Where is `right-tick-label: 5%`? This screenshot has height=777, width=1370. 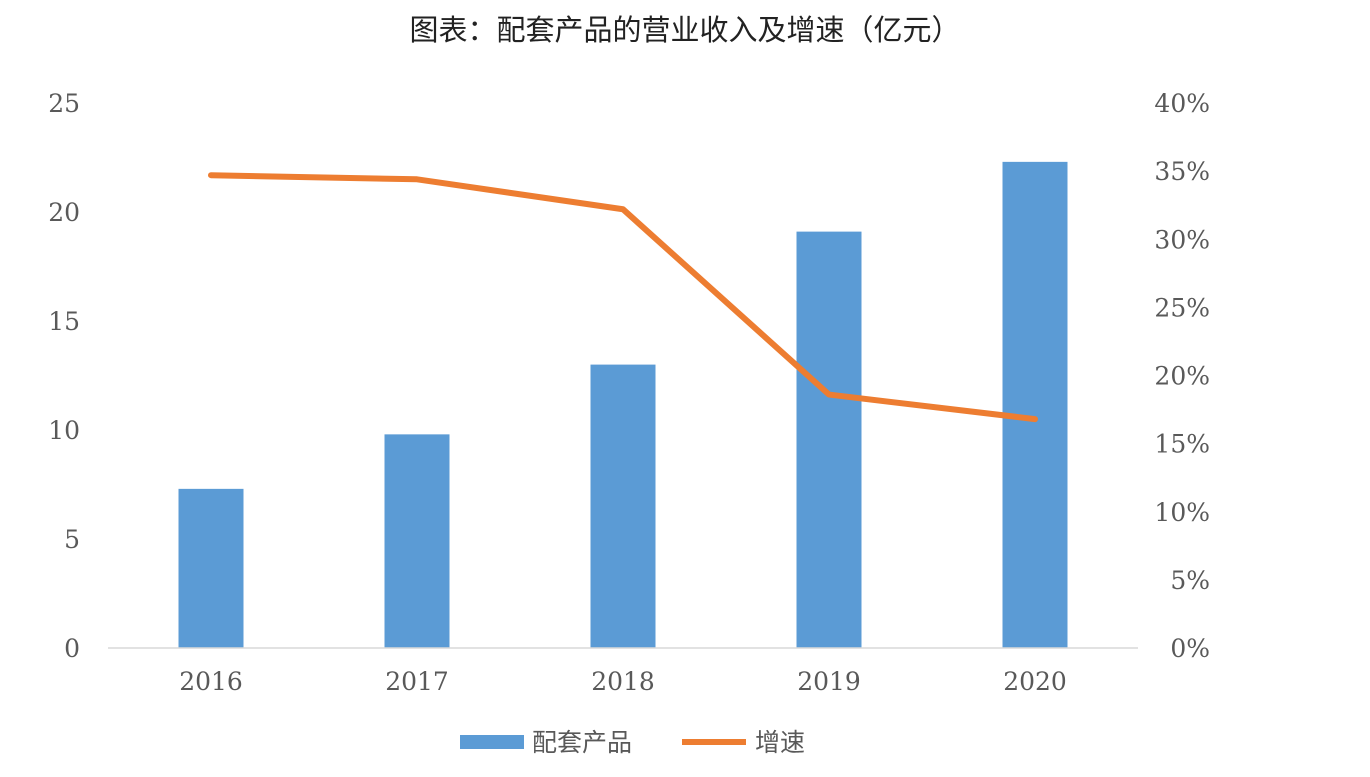
right-tick-label: 5% is located at coordinates (1190, 580).